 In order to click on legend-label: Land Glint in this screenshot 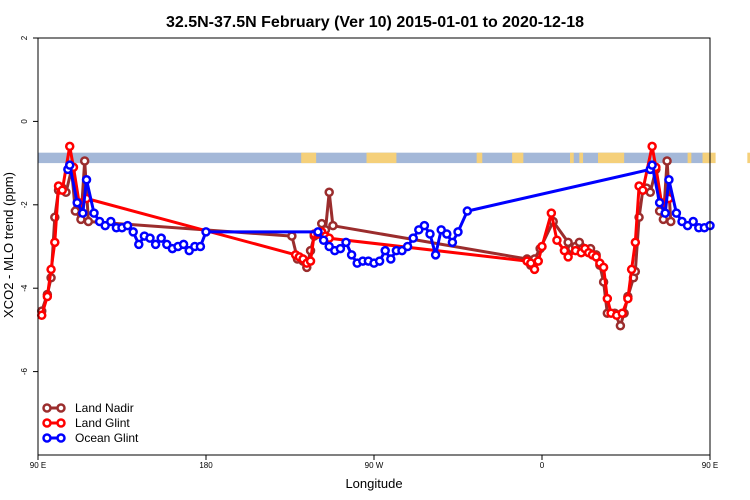, I will do `click(102, 423)`.